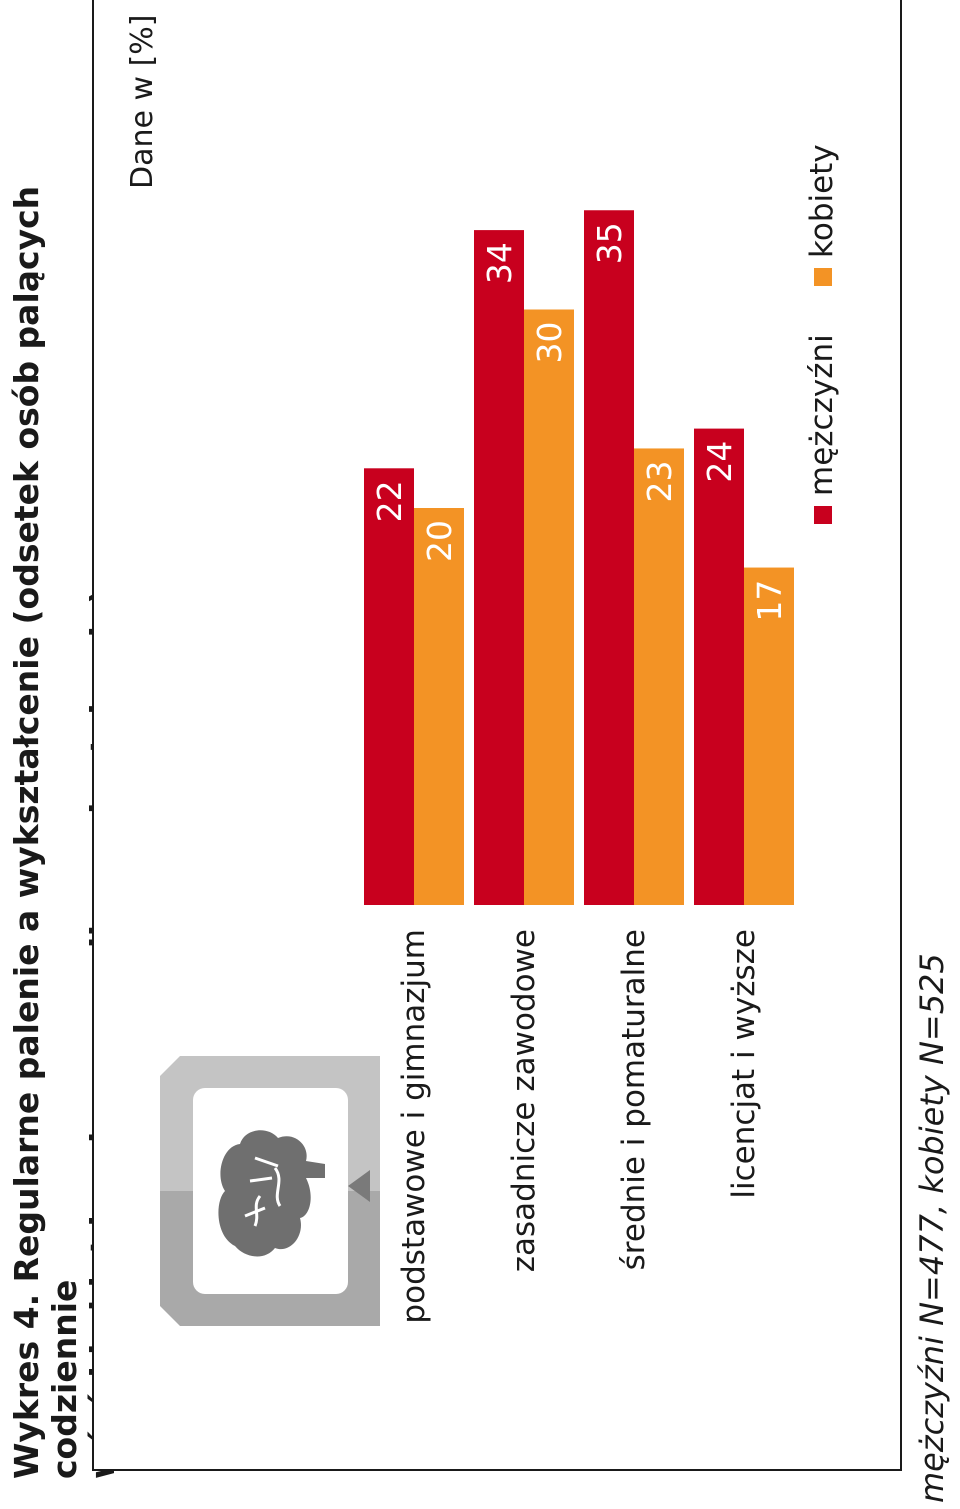 The image size is (960, 1509). Describe the element at coordinates (439, 541) in the screenshot. I see `data-label: 20` at that location.